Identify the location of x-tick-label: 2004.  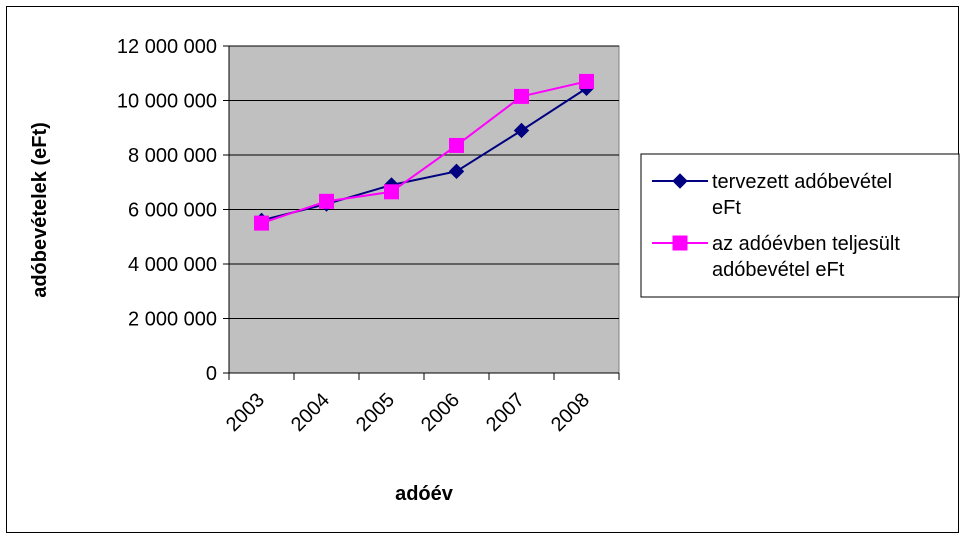
(310, 412).